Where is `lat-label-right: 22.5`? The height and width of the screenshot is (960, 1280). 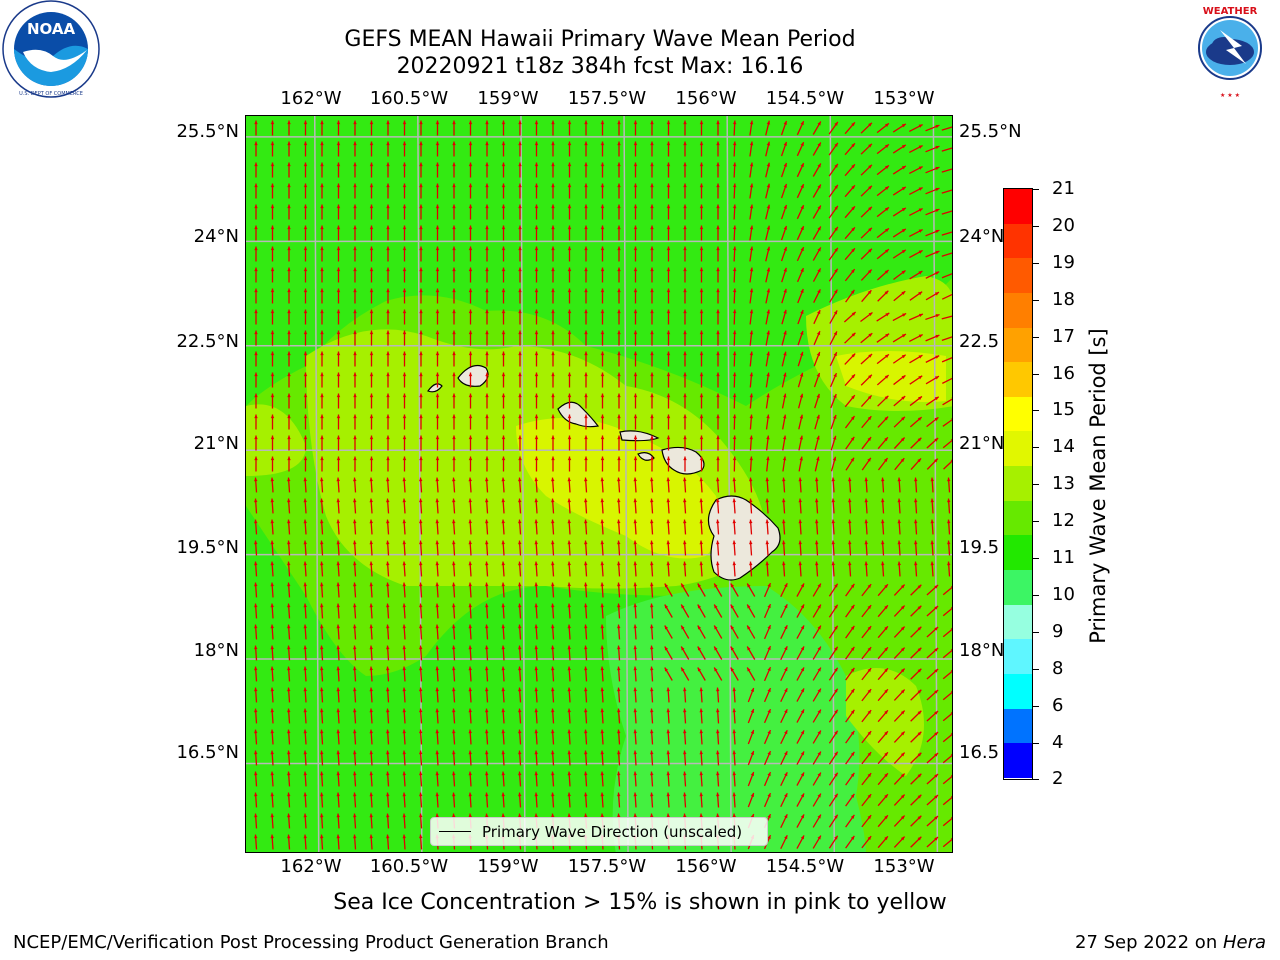 lat-label-right: 22.5 is located at coordinates (979, 341).